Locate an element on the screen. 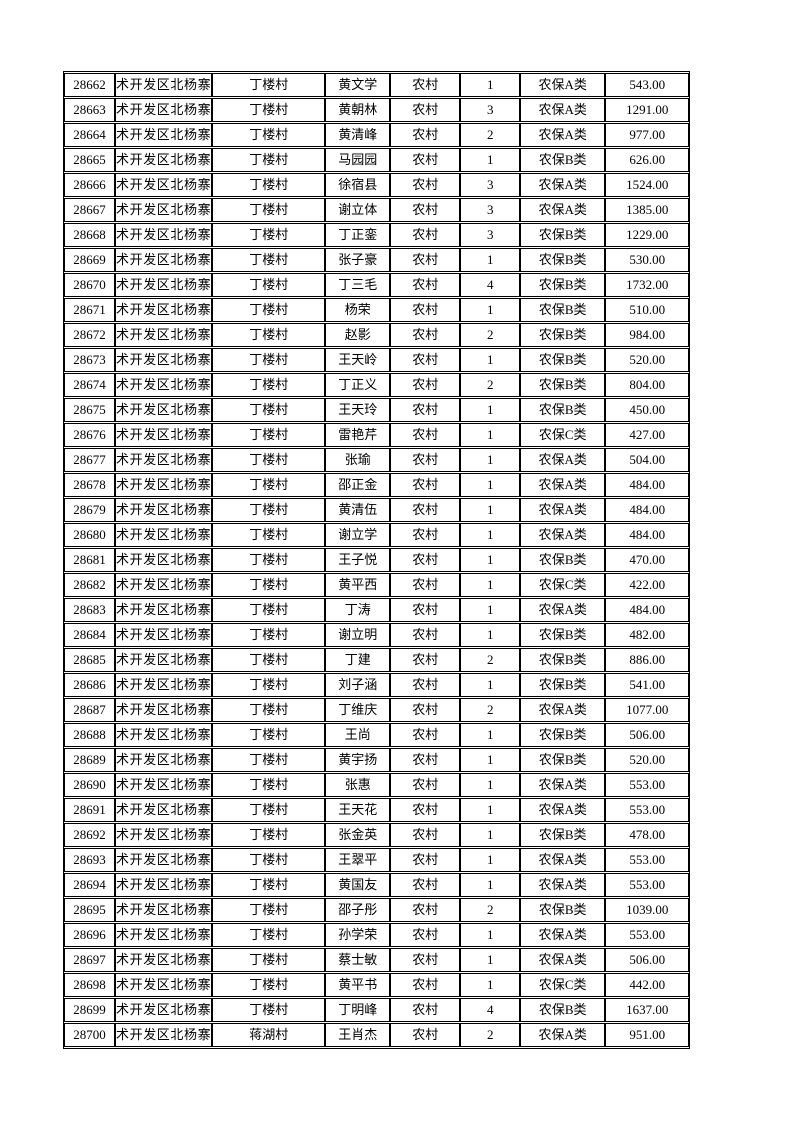 This screenshot has height=1122, width=793. cell-record-id: 28690 is located at coordinates (89, 785).